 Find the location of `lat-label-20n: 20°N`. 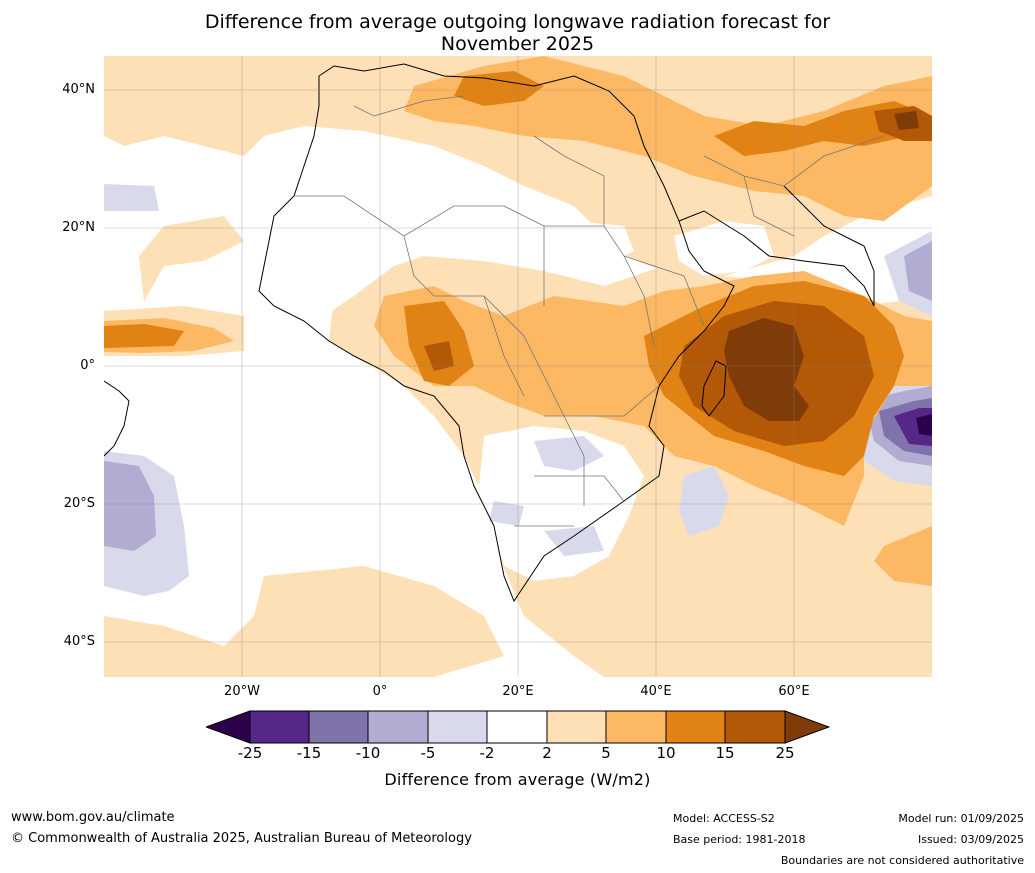

lat-label-20n: 20°N is located at coordinates (78, 227).